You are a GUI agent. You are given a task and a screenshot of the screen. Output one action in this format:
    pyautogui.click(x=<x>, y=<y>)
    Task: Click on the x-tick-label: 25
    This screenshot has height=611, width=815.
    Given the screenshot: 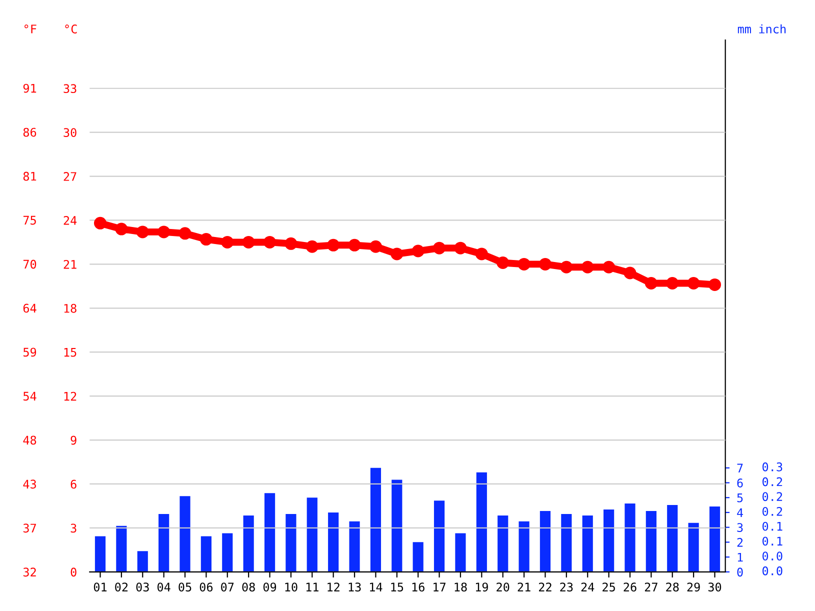 What is the action you would take?
    pyautogui.click(x=608, y=587)
    